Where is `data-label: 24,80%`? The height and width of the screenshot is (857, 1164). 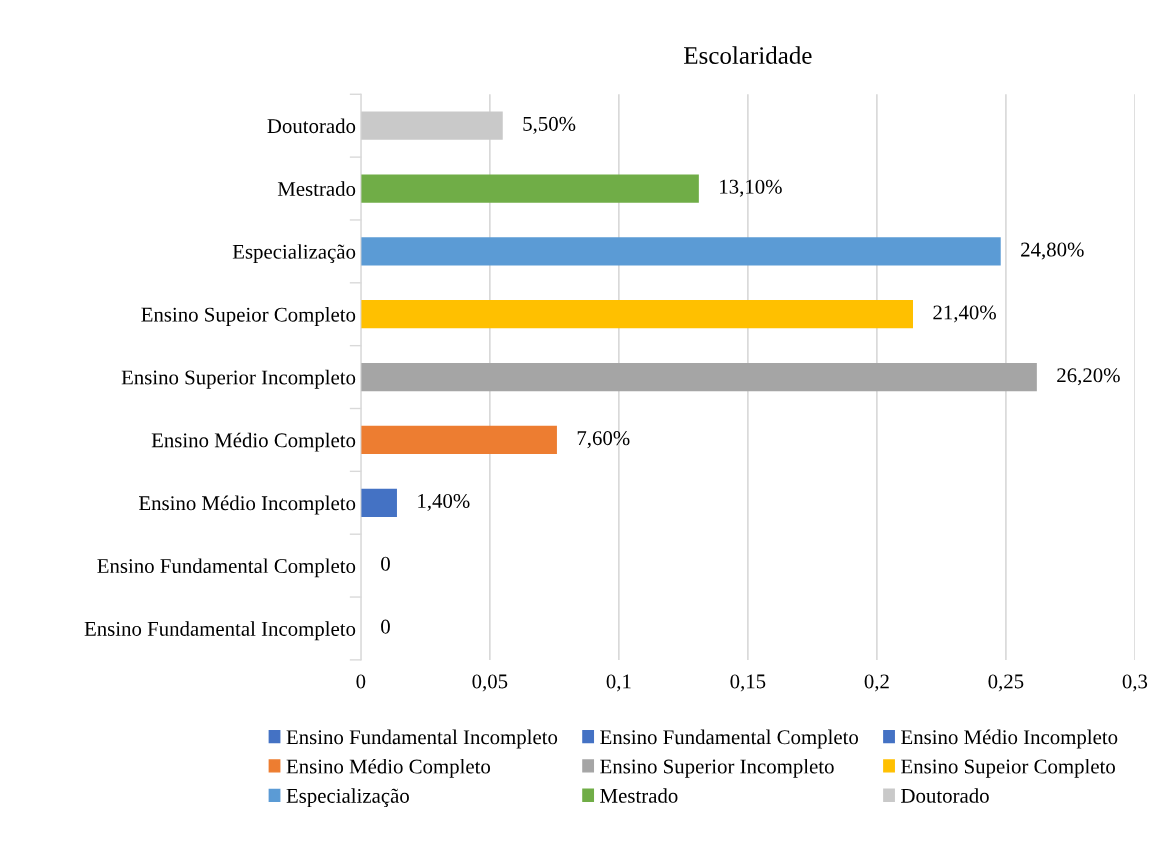
data-label: 24,80% is located at coordinates (1052, 251).